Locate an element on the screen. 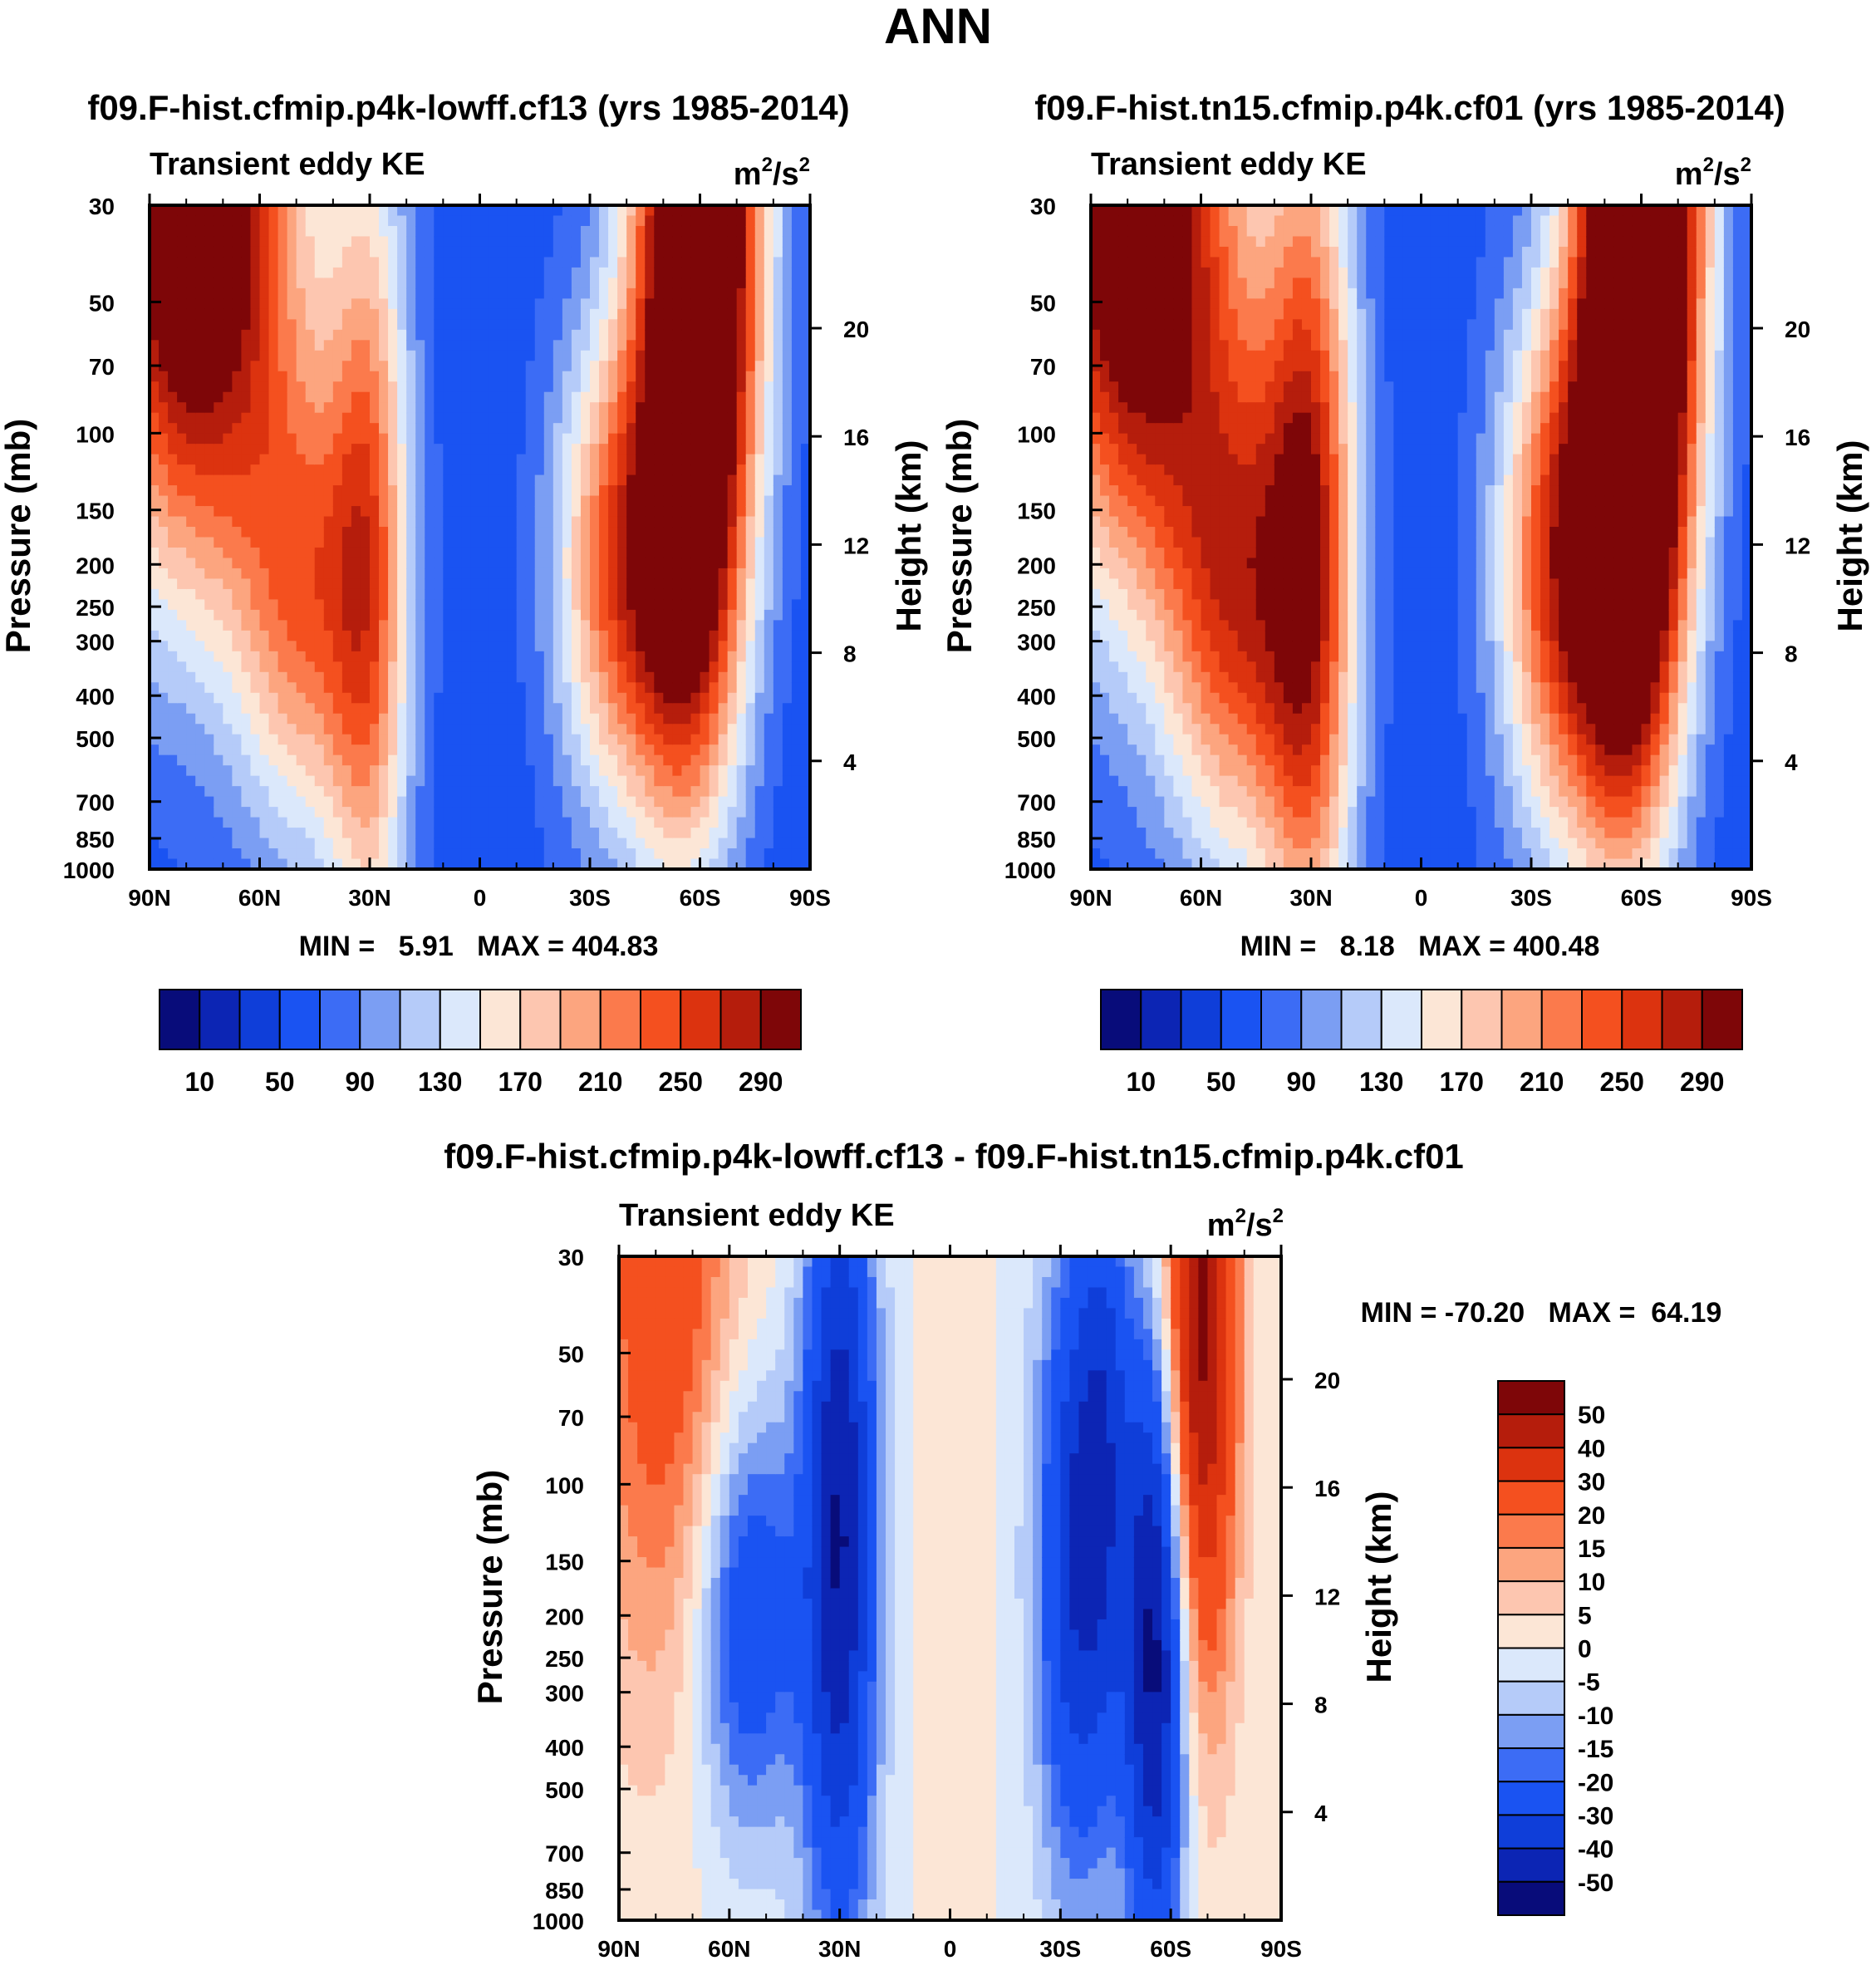  height-tick-label: 8 is located at coordinates (850, 654).